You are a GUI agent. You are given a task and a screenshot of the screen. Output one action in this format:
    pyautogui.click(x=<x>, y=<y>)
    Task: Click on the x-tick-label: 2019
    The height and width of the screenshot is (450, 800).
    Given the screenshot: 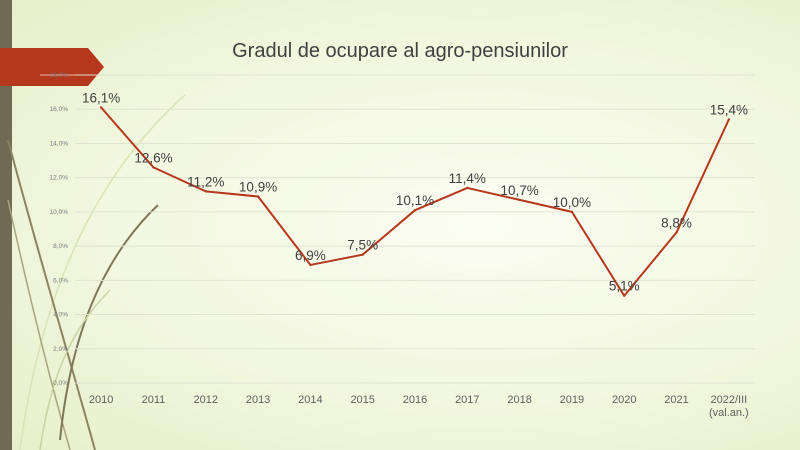 What is the action you would take?
    pyautogui.click(x=572, y=400)
    